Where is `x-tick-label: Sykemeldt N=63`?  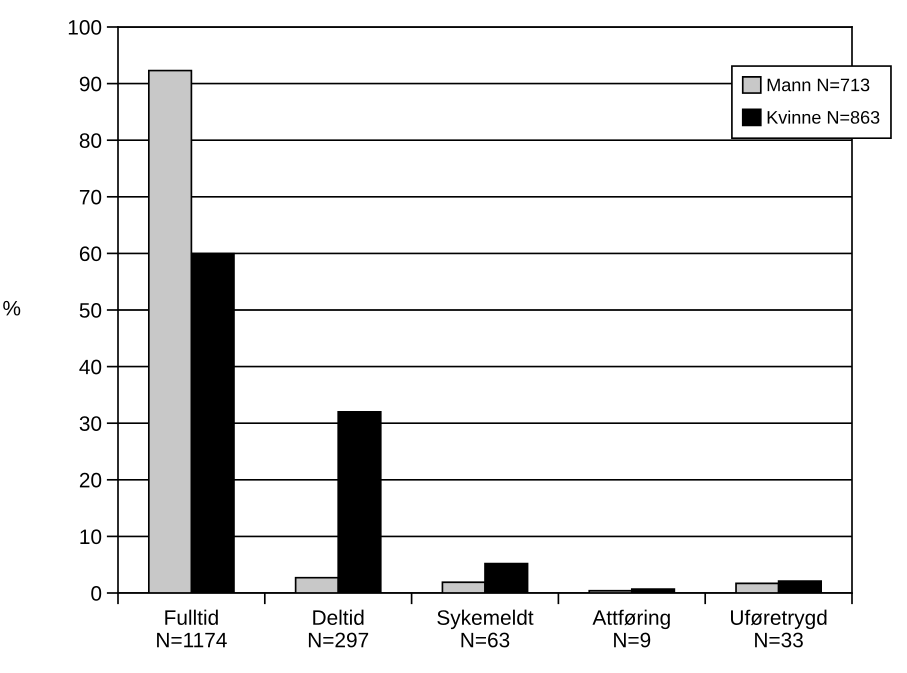
x-tick-label: Sykemeldt N=63 is located at coordinates (485, 629).